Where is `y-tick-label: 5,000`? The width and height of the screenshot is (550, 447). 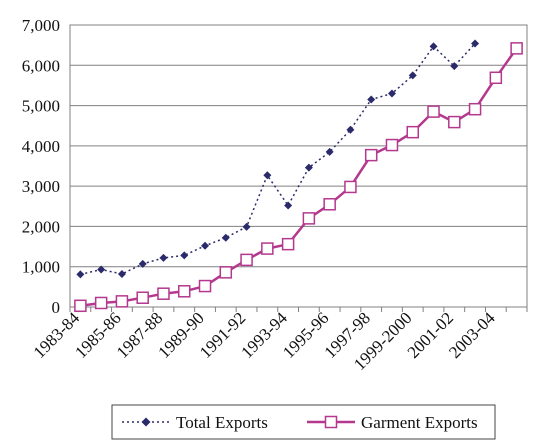
y-tick-label: 5,000 is located at coordinates (41, 106).